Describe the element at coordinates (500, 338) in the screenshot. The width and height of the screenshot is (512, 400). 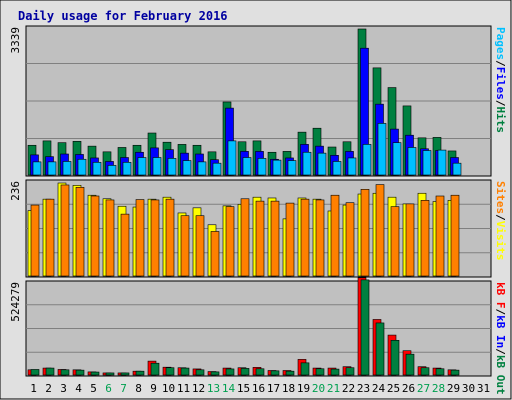
I see `panel-kbytes-legend: kB F/kB In/kB Out` at that location.